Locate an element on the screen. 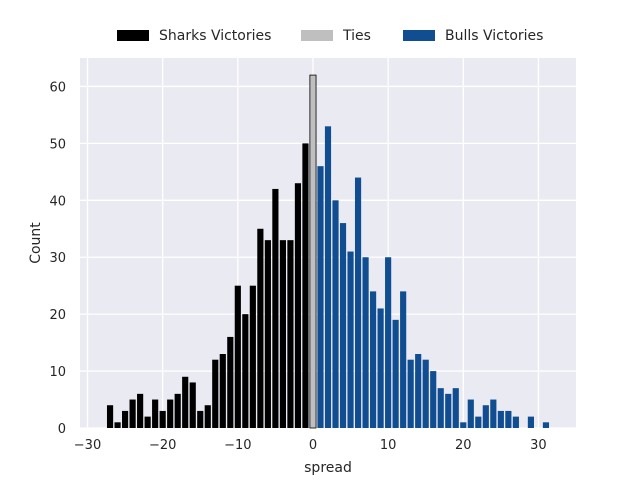  y-tick-label: 50 is located at coordinates (57, 144).